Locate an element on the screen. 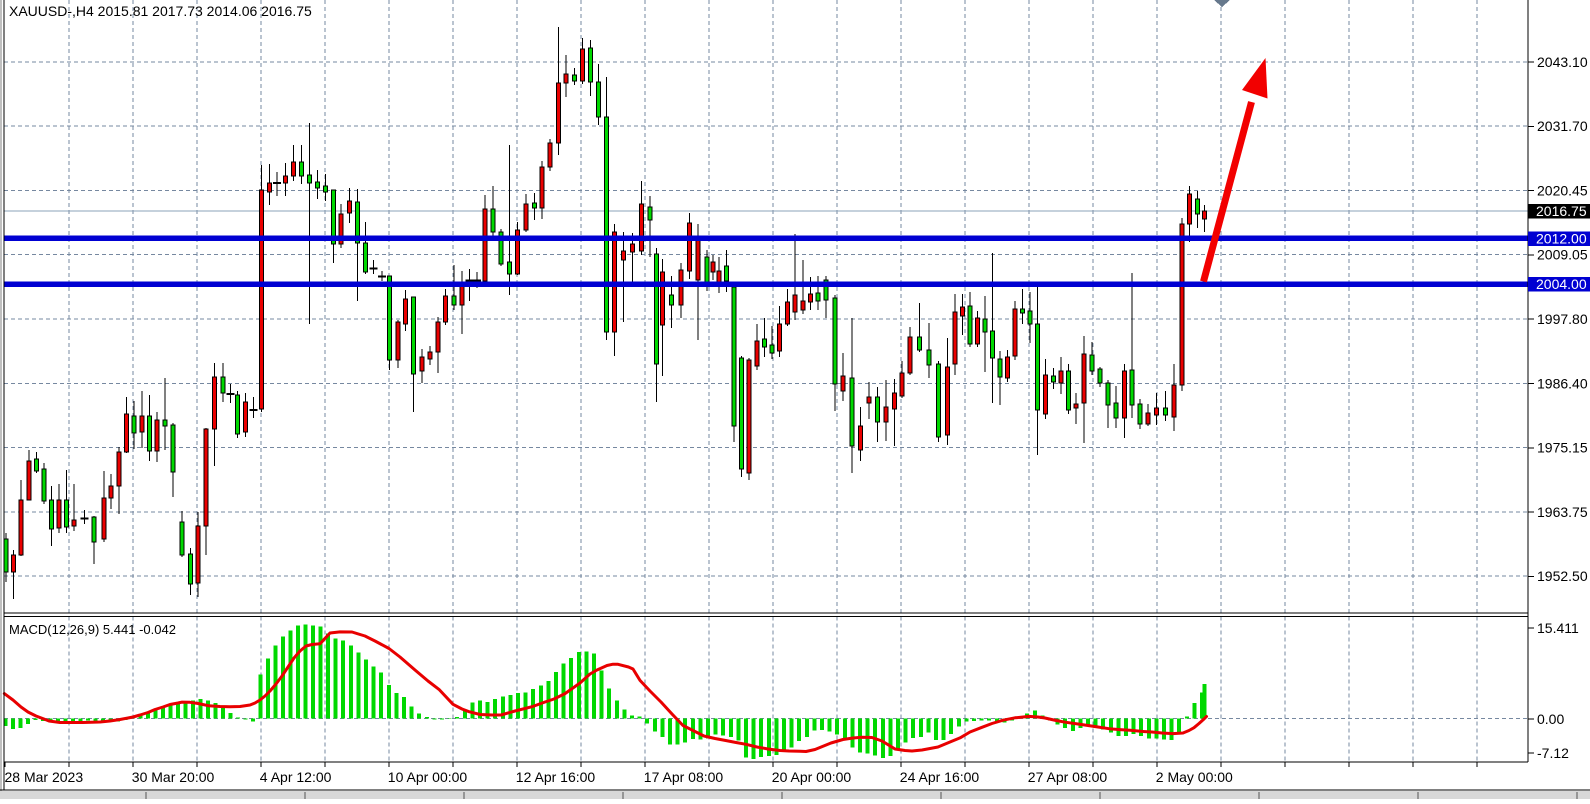 The height and width of the screenshot is (804, 1590). svg-text: 1963.75 is located at coordinates (1562, 512).